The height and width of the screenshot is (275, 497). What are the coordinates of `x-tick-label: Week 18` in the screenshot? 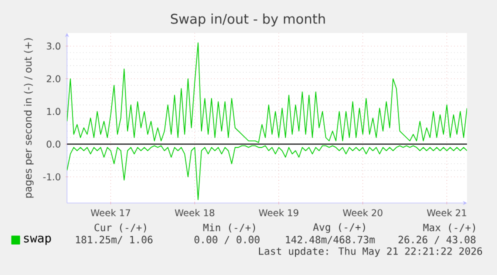 It's located at (194, 212).